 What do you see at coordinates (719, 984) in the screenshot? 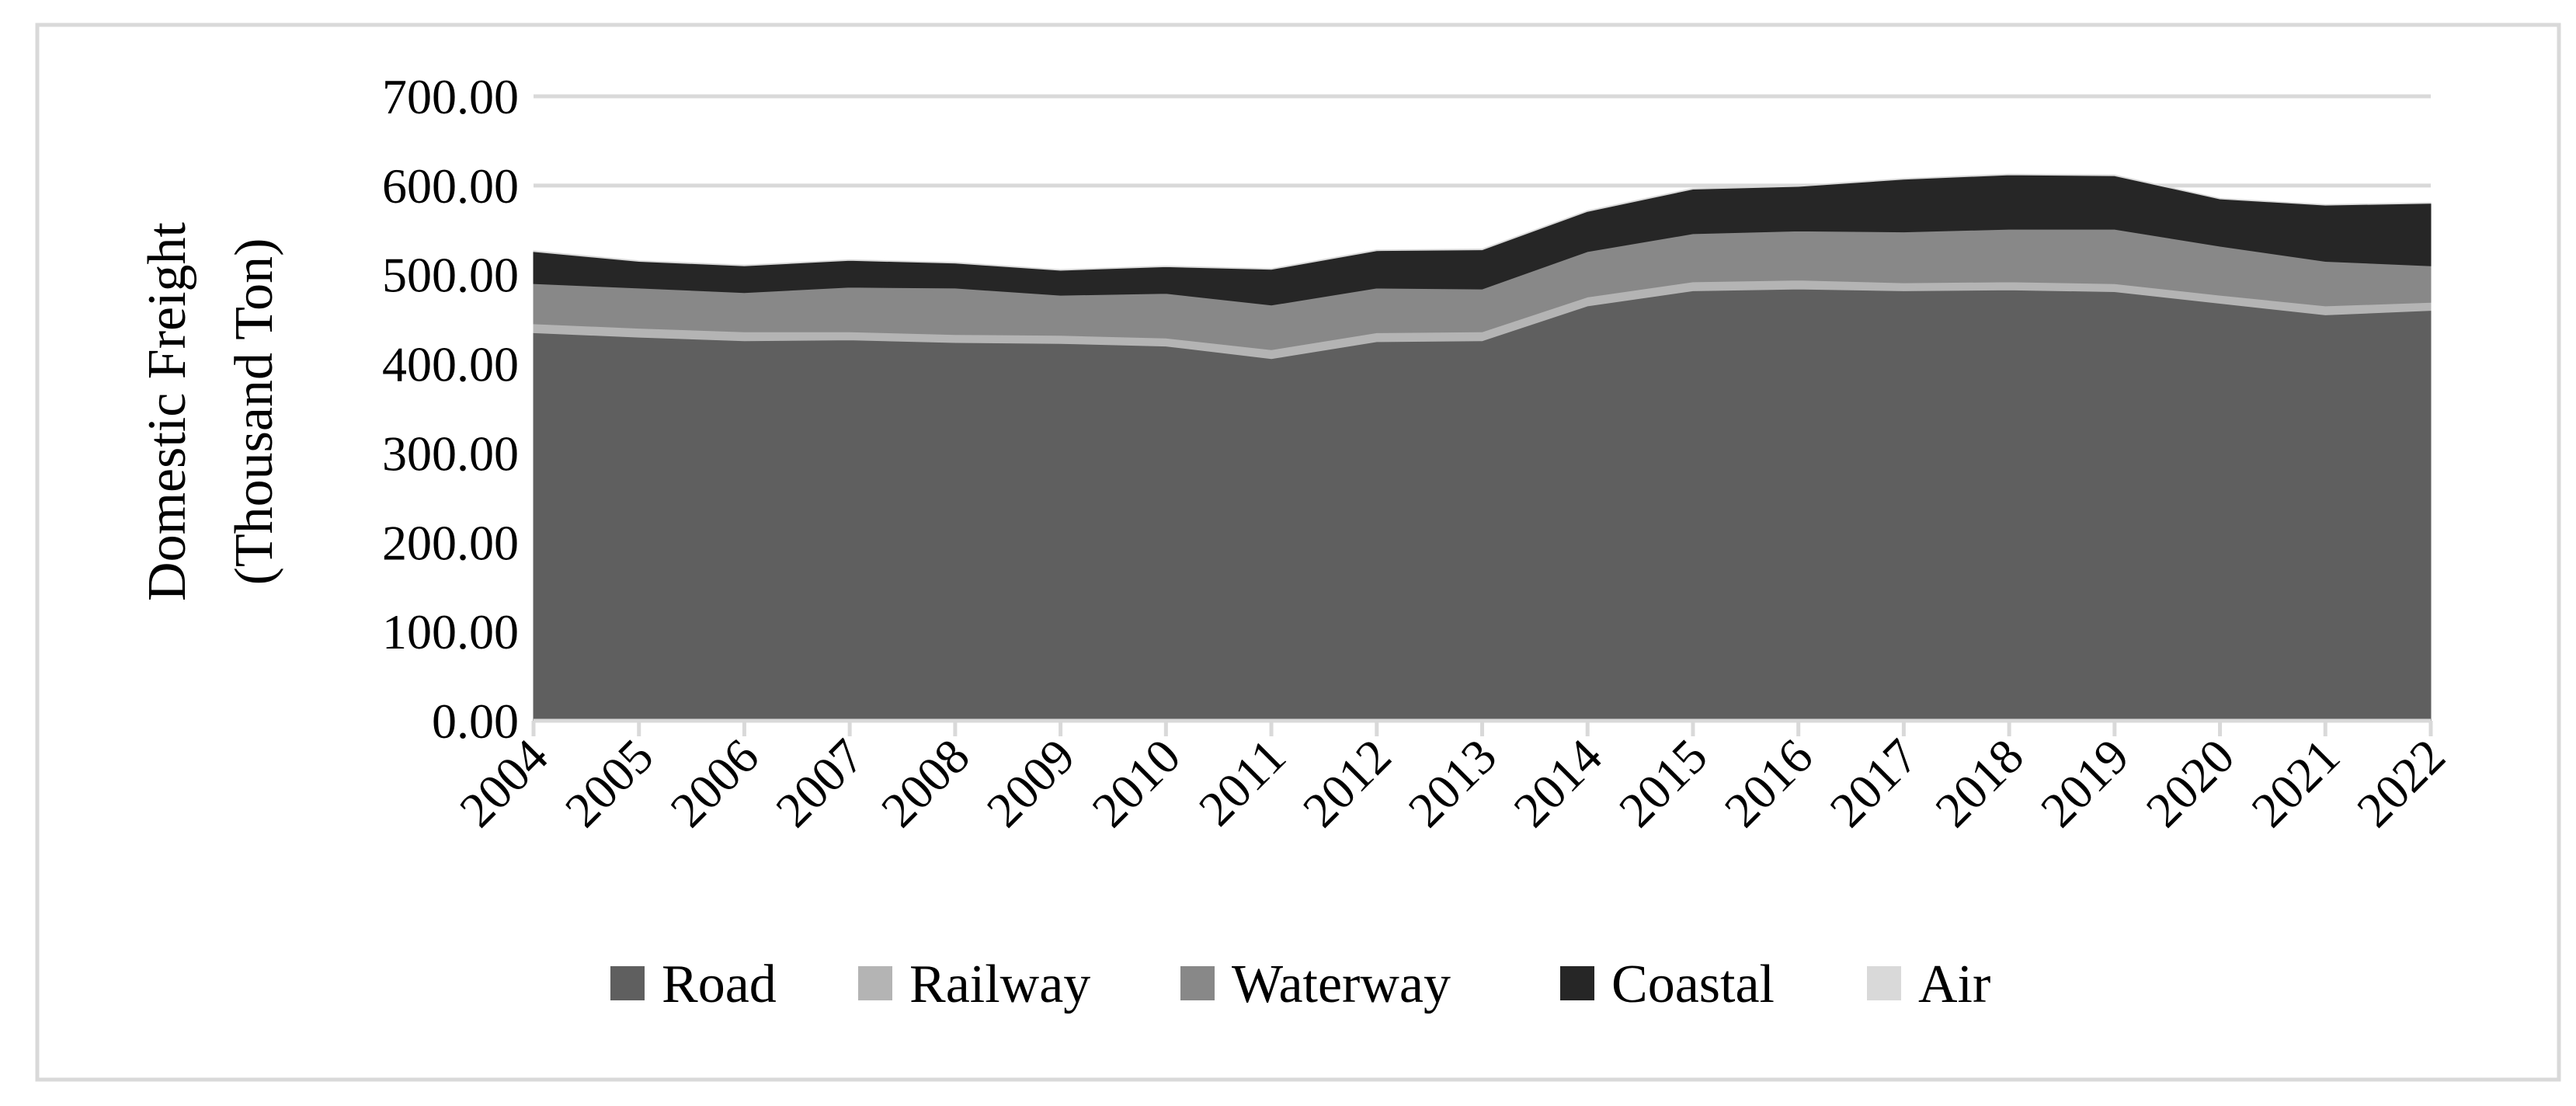
I see `legend-label: Road` at bounding box center [719, 984].